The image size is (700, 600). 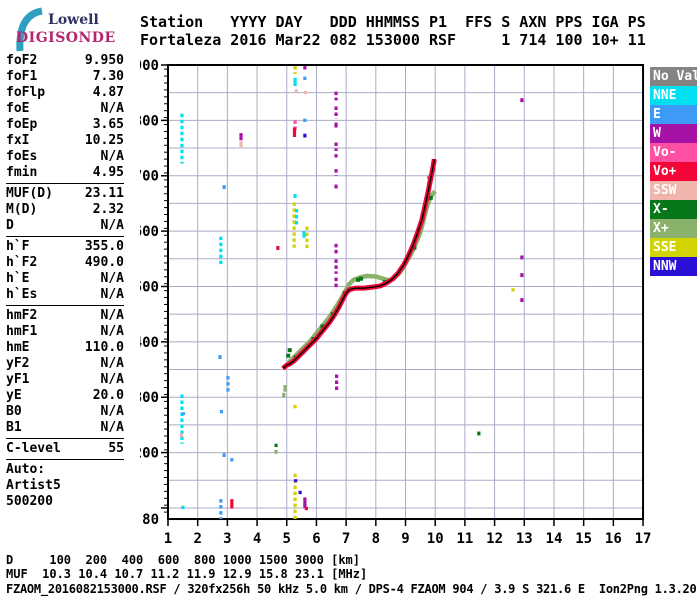 I want to click on param-row-hmf1: hmF1 N/A, so click(x=65, y=332).